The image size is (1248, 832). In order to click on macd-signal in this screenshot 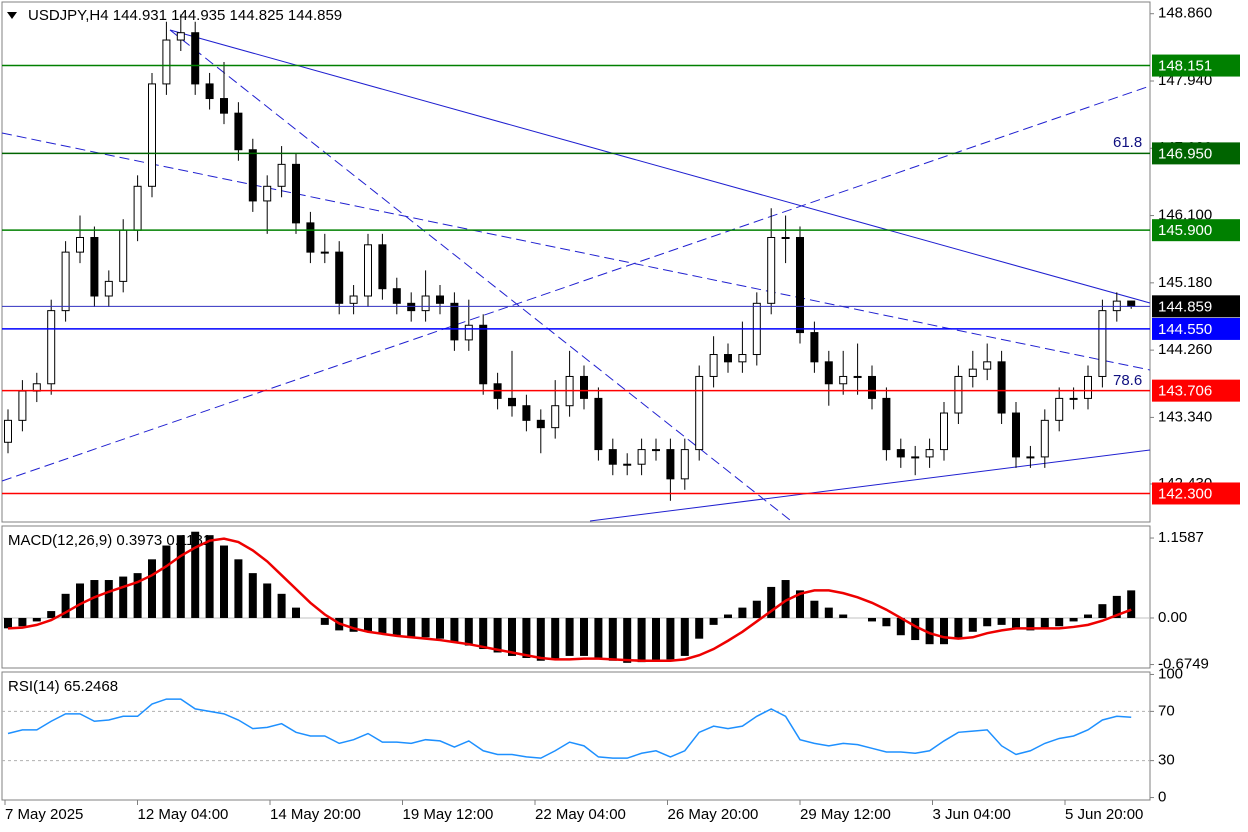, I will do `click(569, 600)`.